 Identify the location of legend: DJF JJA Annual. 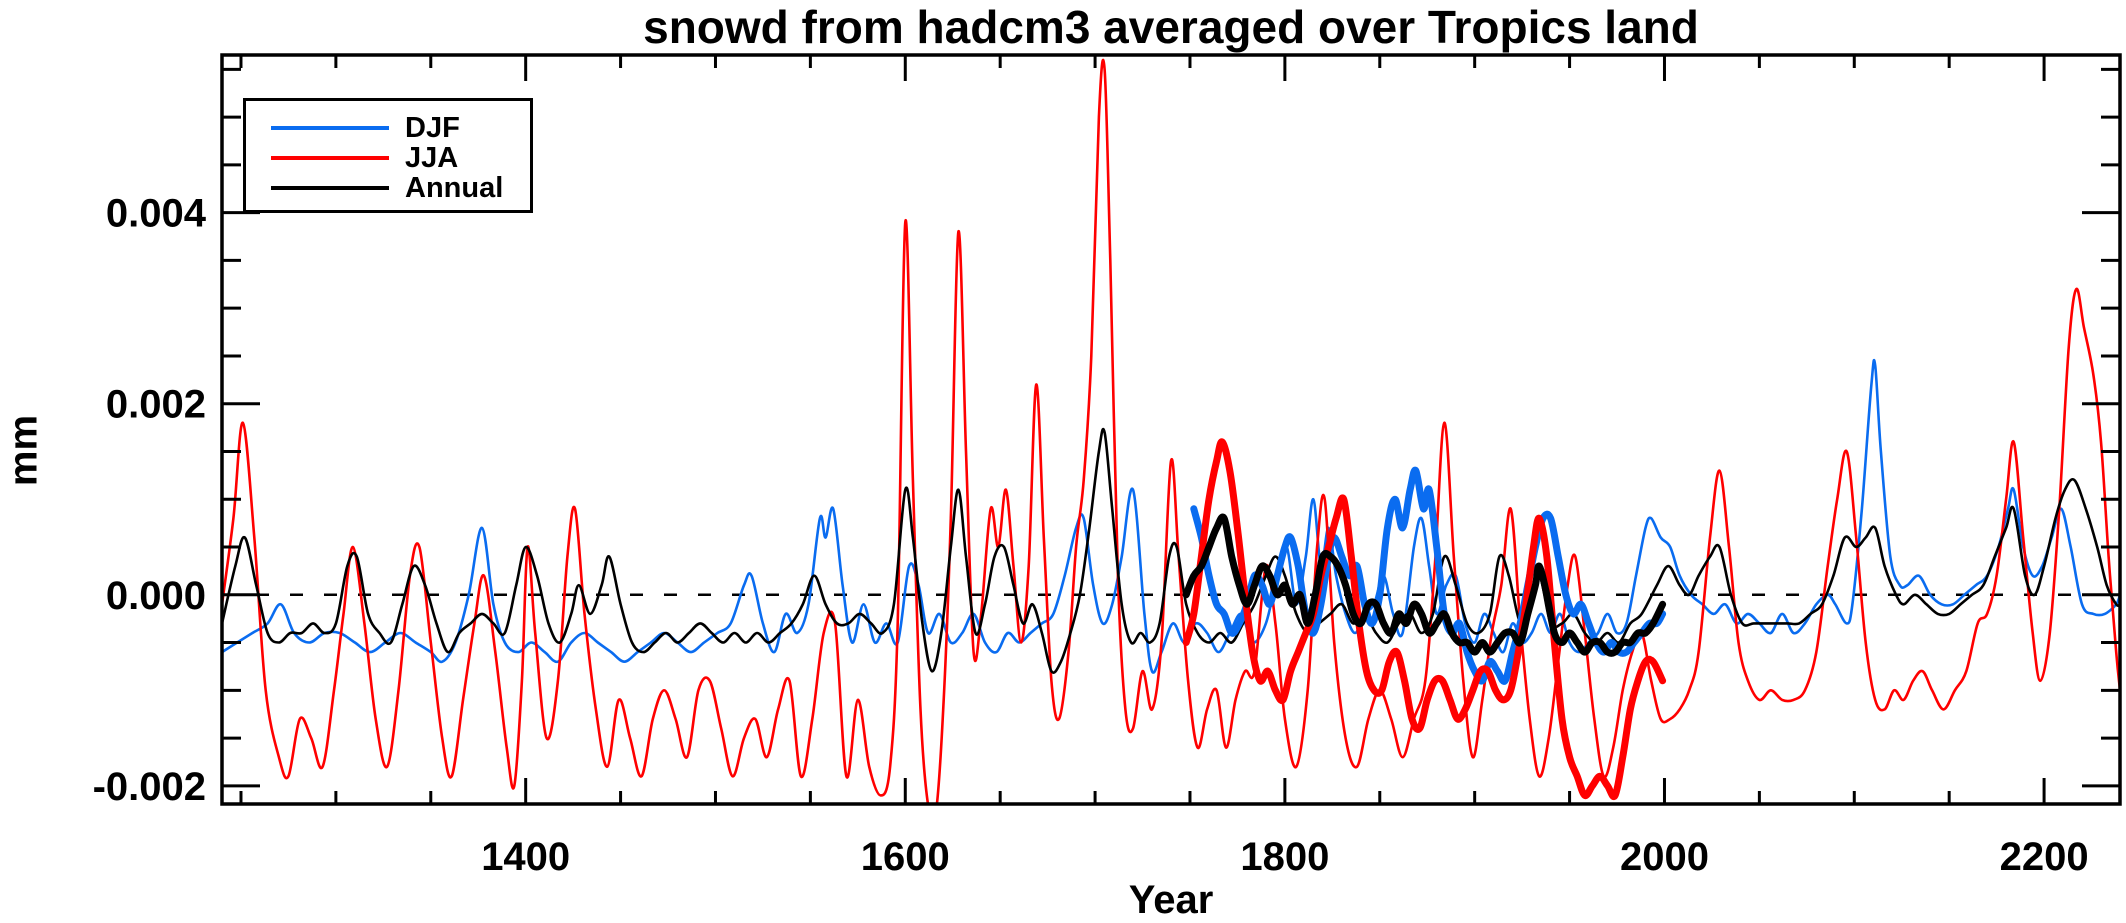
(388, 155).